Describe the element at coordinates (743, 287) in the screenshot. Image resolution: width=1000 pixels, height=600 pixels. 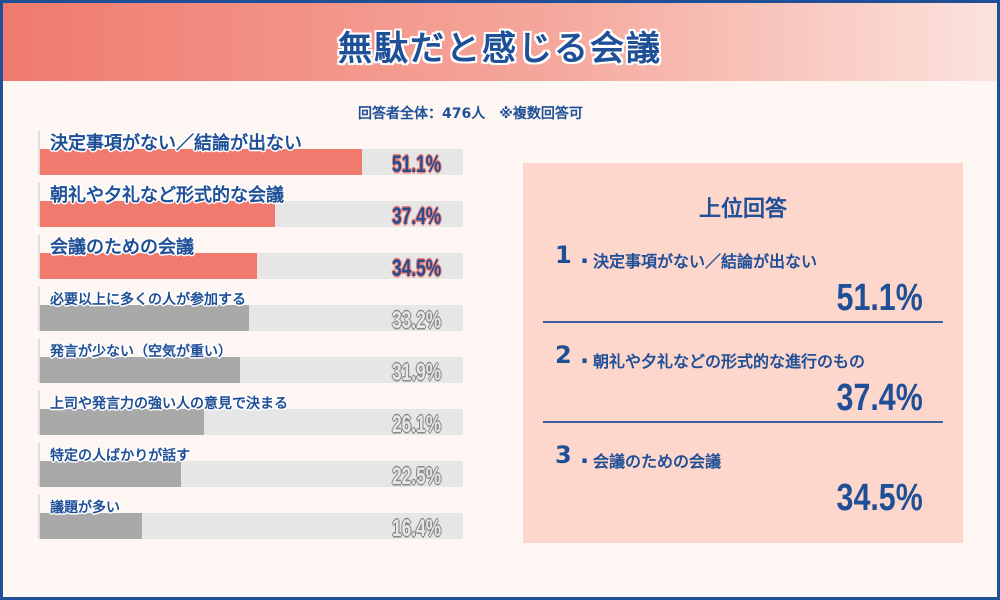
I see `top-answer-item: 1 . 決定事項がない／結論が出ない 51.1%` at that location.